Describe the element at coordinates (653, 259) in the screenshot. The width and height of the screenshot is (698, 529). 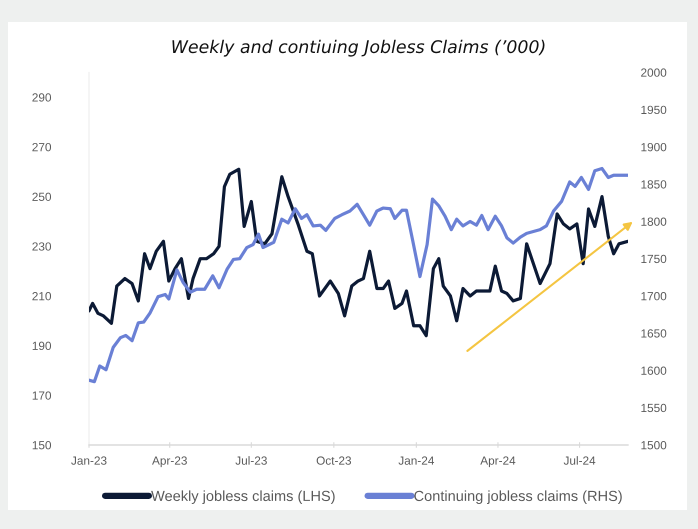
I see `y2-tick-label: 1750` at that location.